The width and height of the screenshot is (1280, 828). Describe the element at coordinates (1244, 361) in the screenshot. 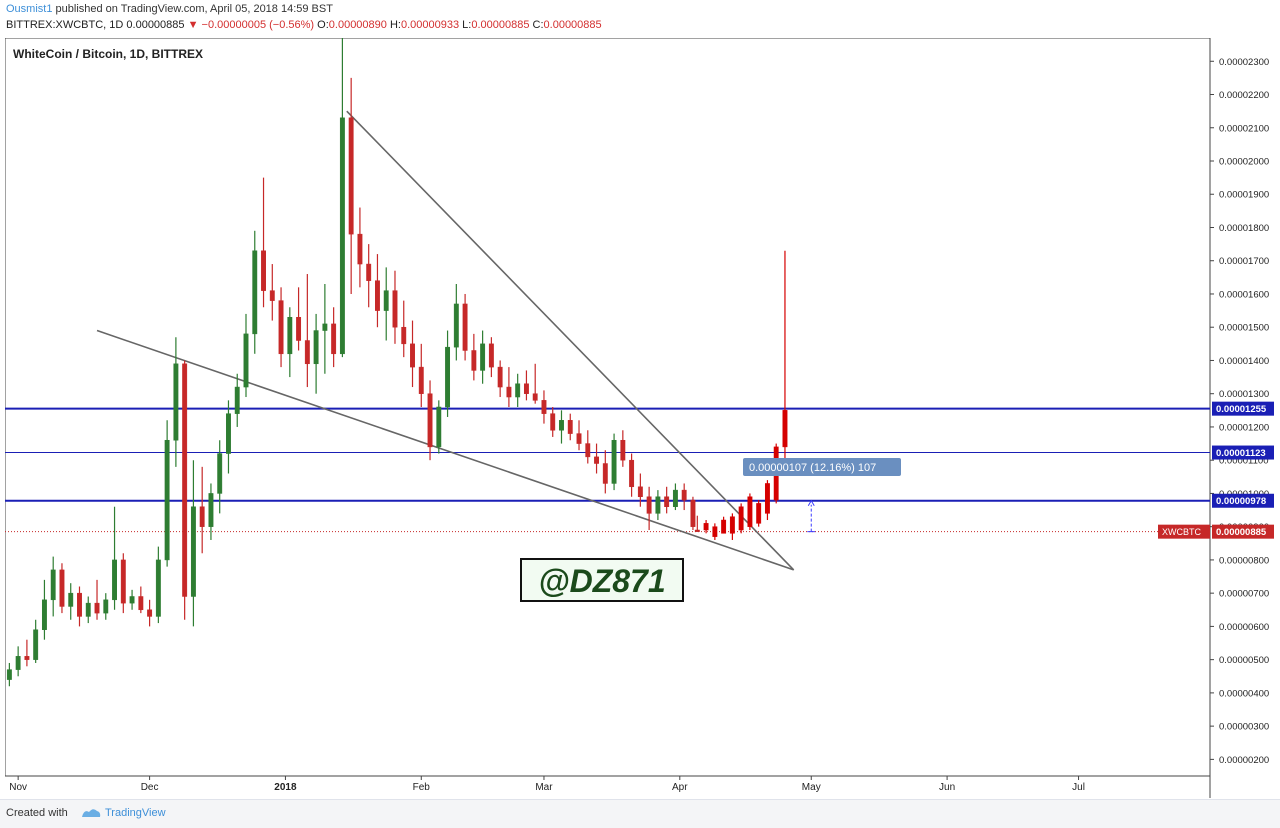

I see `y-tick-label: 0.00001400` at that location.